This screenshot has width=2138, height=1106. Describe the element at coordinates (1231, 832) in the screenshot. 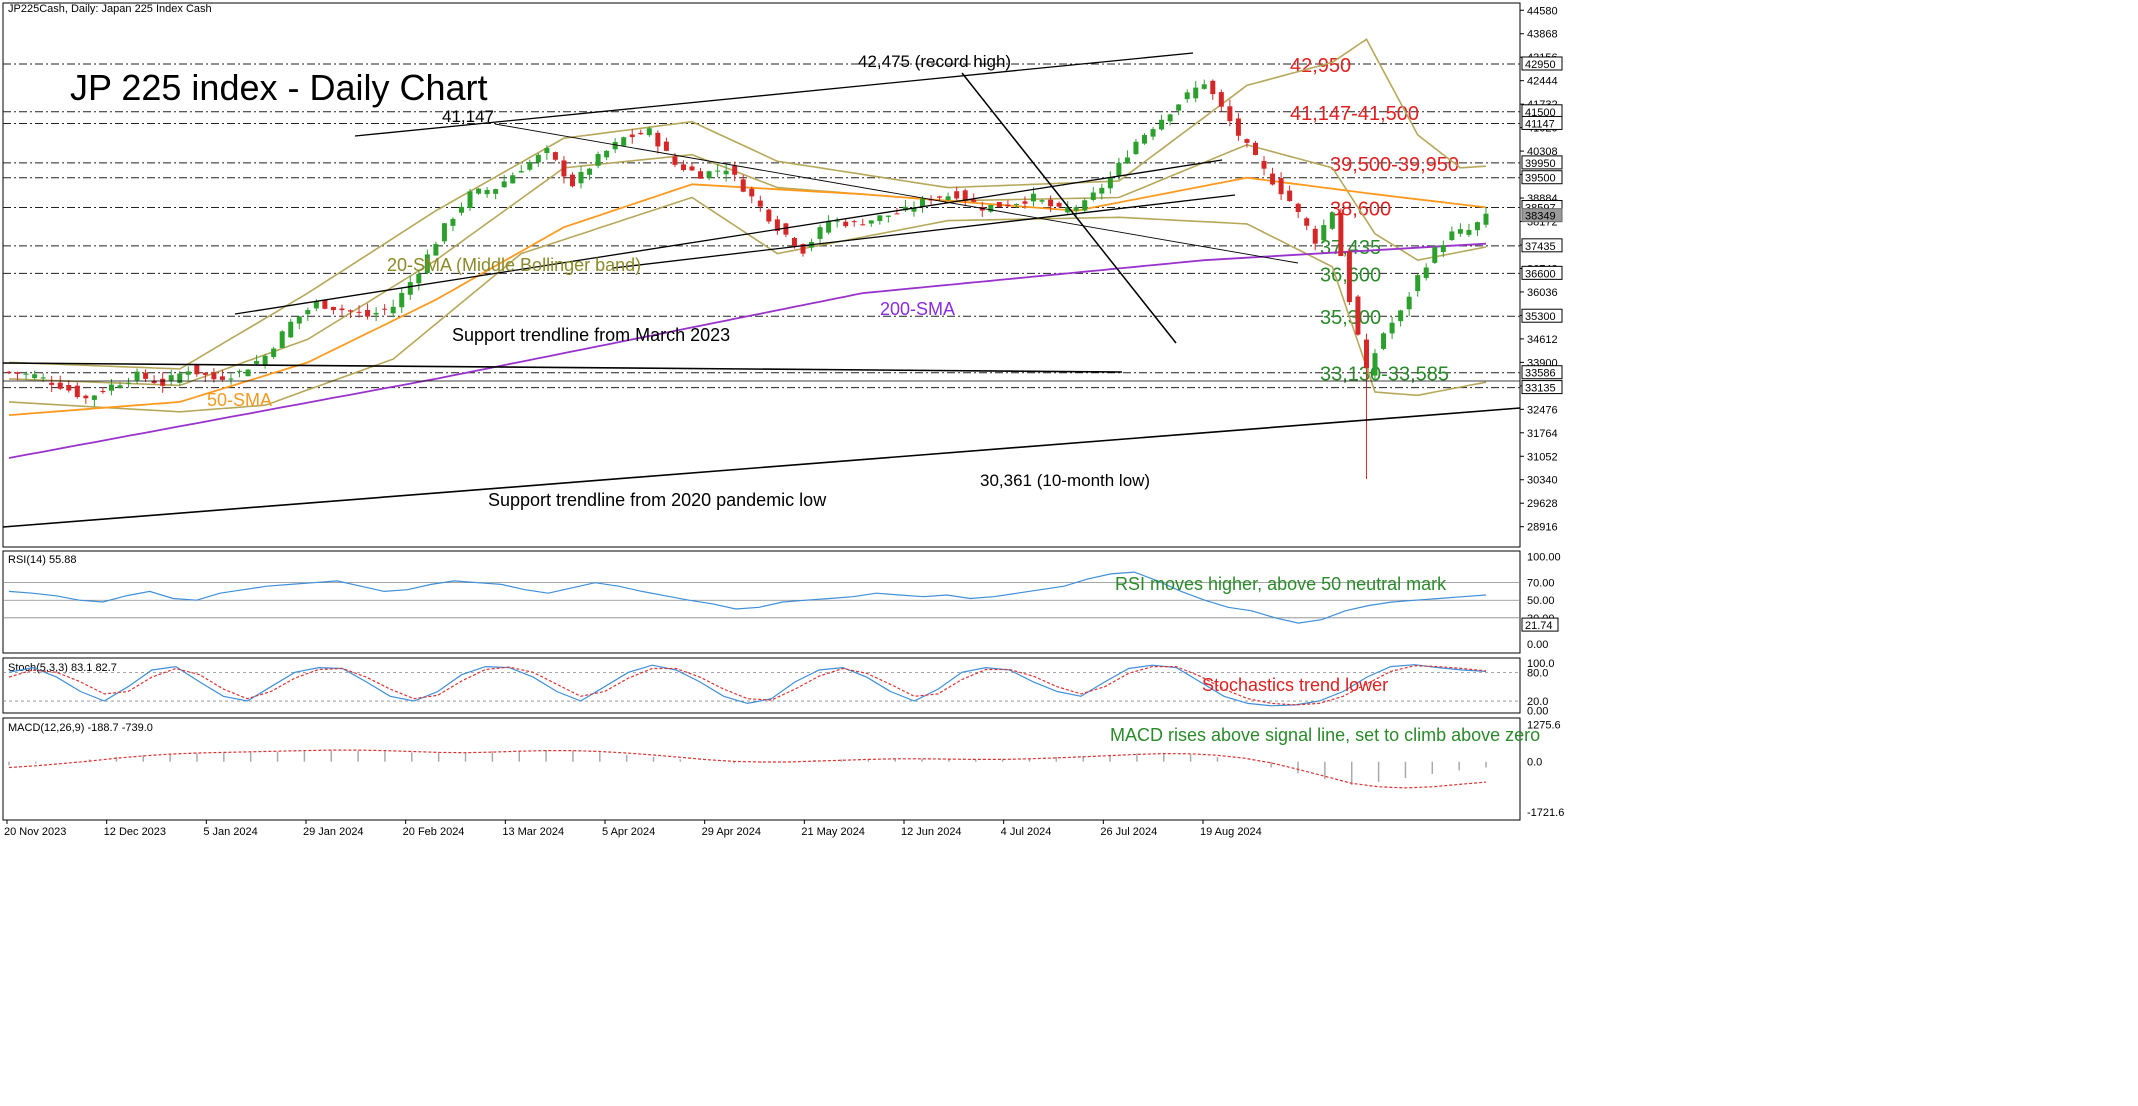

I see `x-axis-label: 19 Aug 2024` at that location.